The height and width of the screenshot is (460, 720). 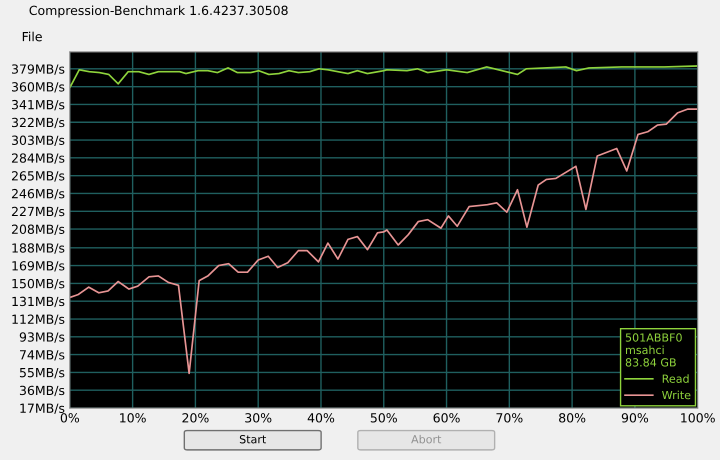 What do you see at coordinates (38, 123) in the screenshot?
I see `y-tick-label: 322MB/s` at bounding box center [38, 123].